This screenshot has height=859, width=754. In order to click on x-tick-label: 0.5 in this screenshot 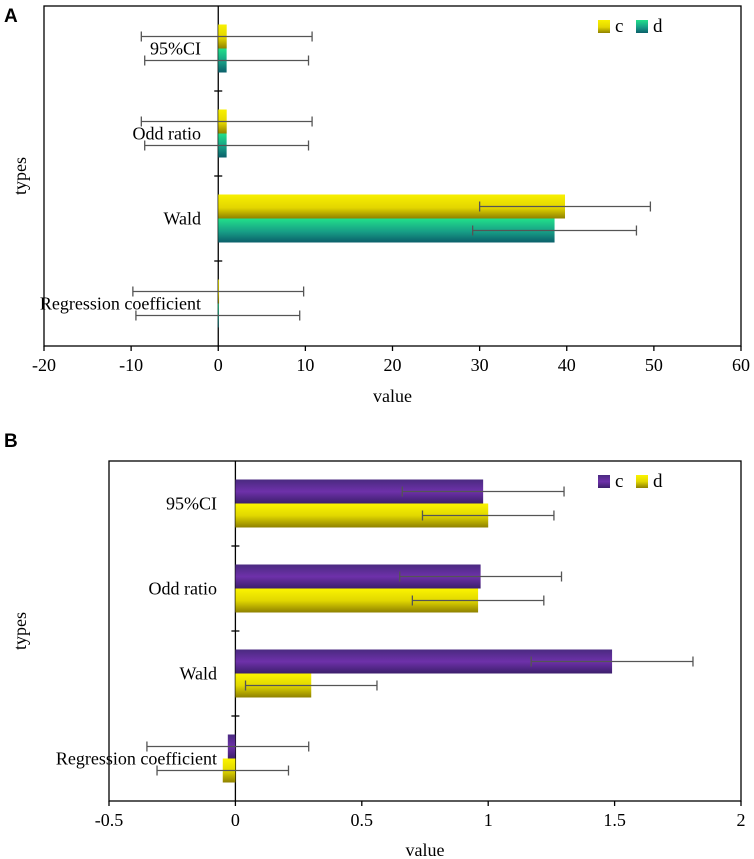, I will do `click(362, 820)`.